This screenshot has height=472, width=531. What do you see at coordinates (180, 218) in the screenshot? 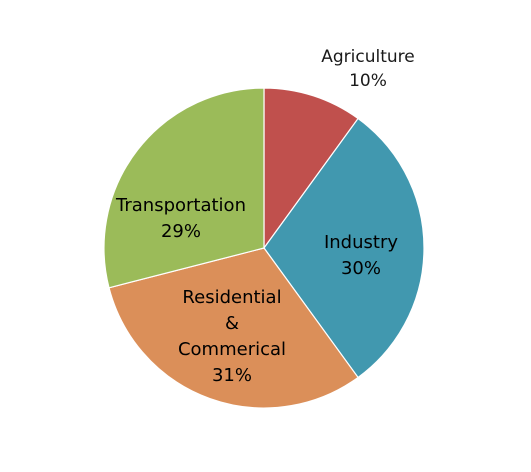
I see `data-label-transportation: Transportation 29%` at bounding box center [180, 218].